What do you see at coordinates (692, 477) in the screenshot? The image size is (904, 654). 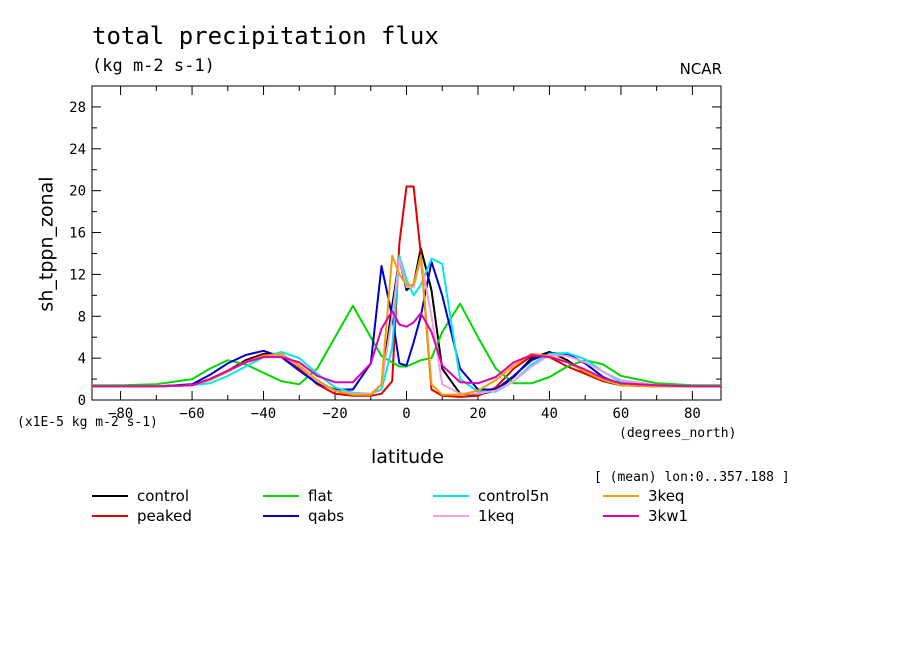 I see `longitude-mean-note: [ (mean) lon:0..357.188 ]` at bounding box center [692, 477].